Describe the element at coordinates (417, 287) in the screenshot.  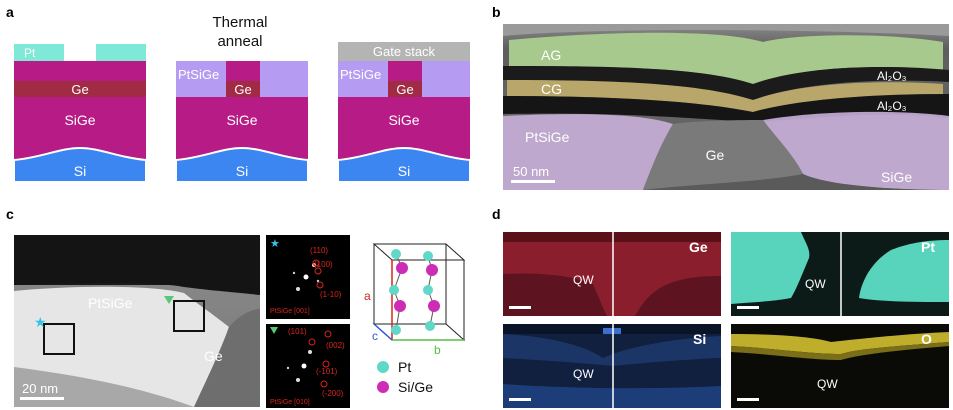
I see `sige-atoms` at that location.